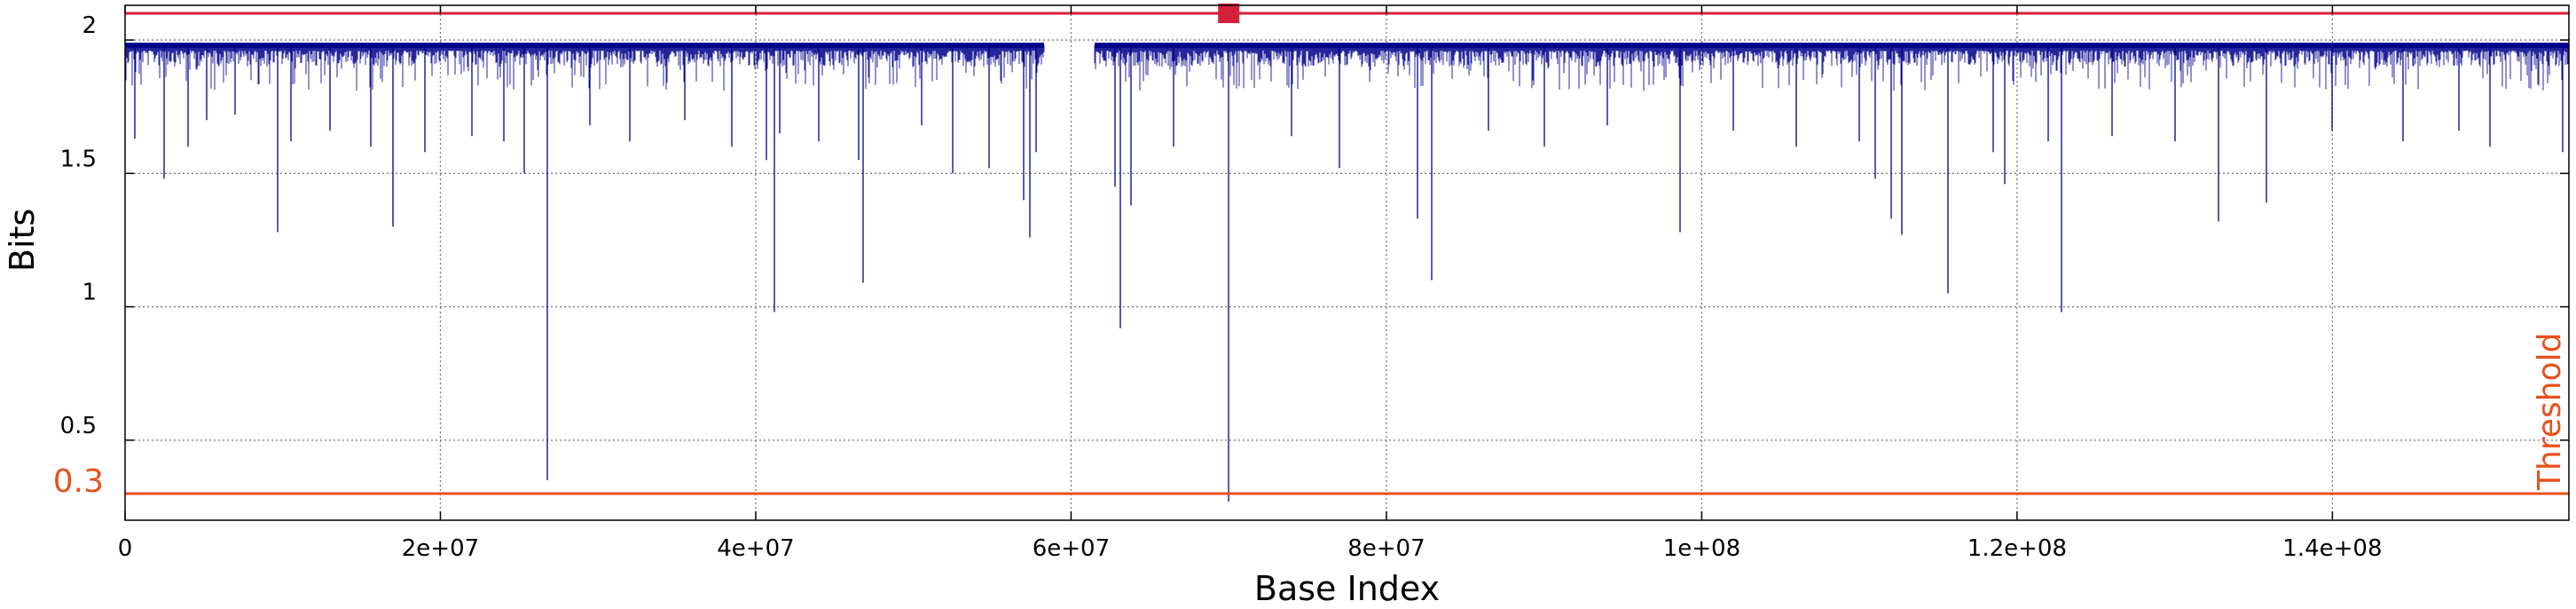  Describe the element at coordinates (440, 548) in the screenshot. I see `x-tick-label: 2e+07` at that location.